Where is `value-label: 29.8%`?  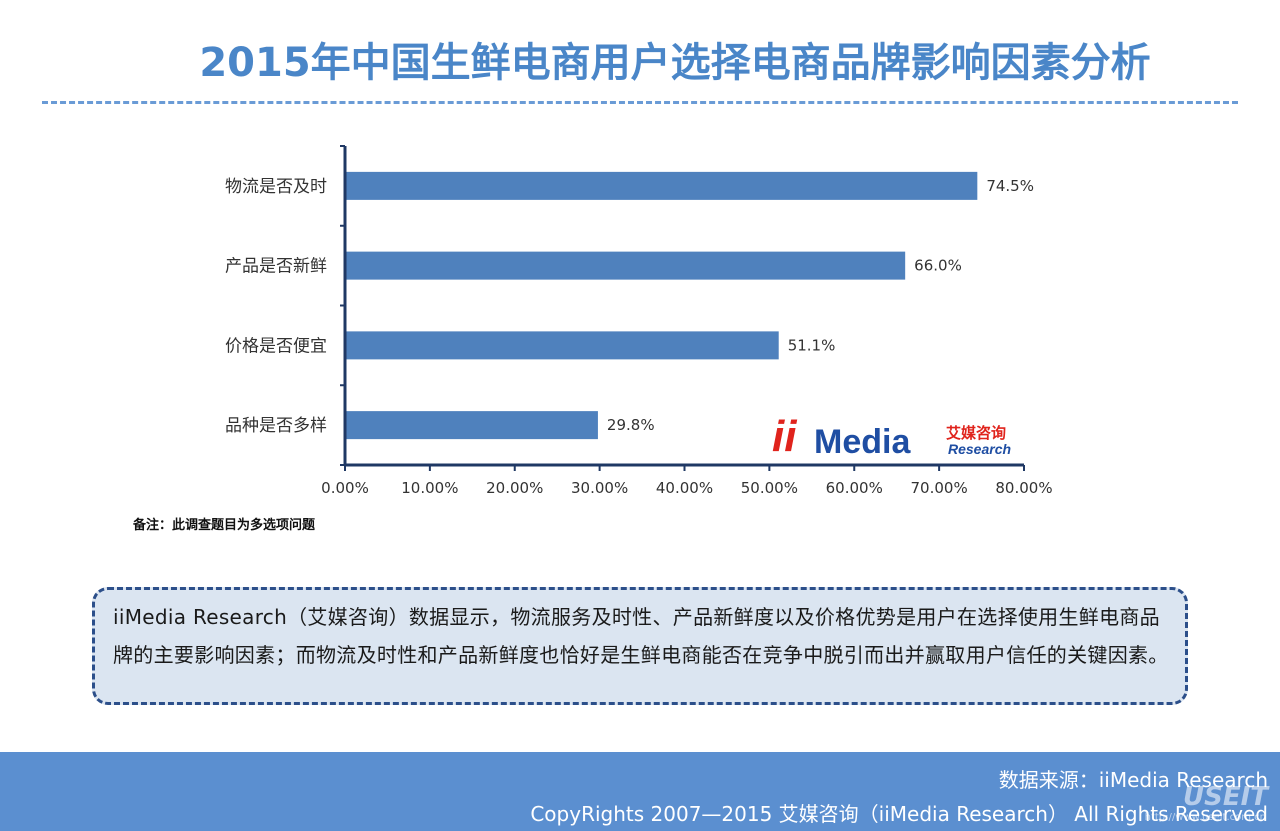 value-label: 29.8% is located at coordinates (631, 425).